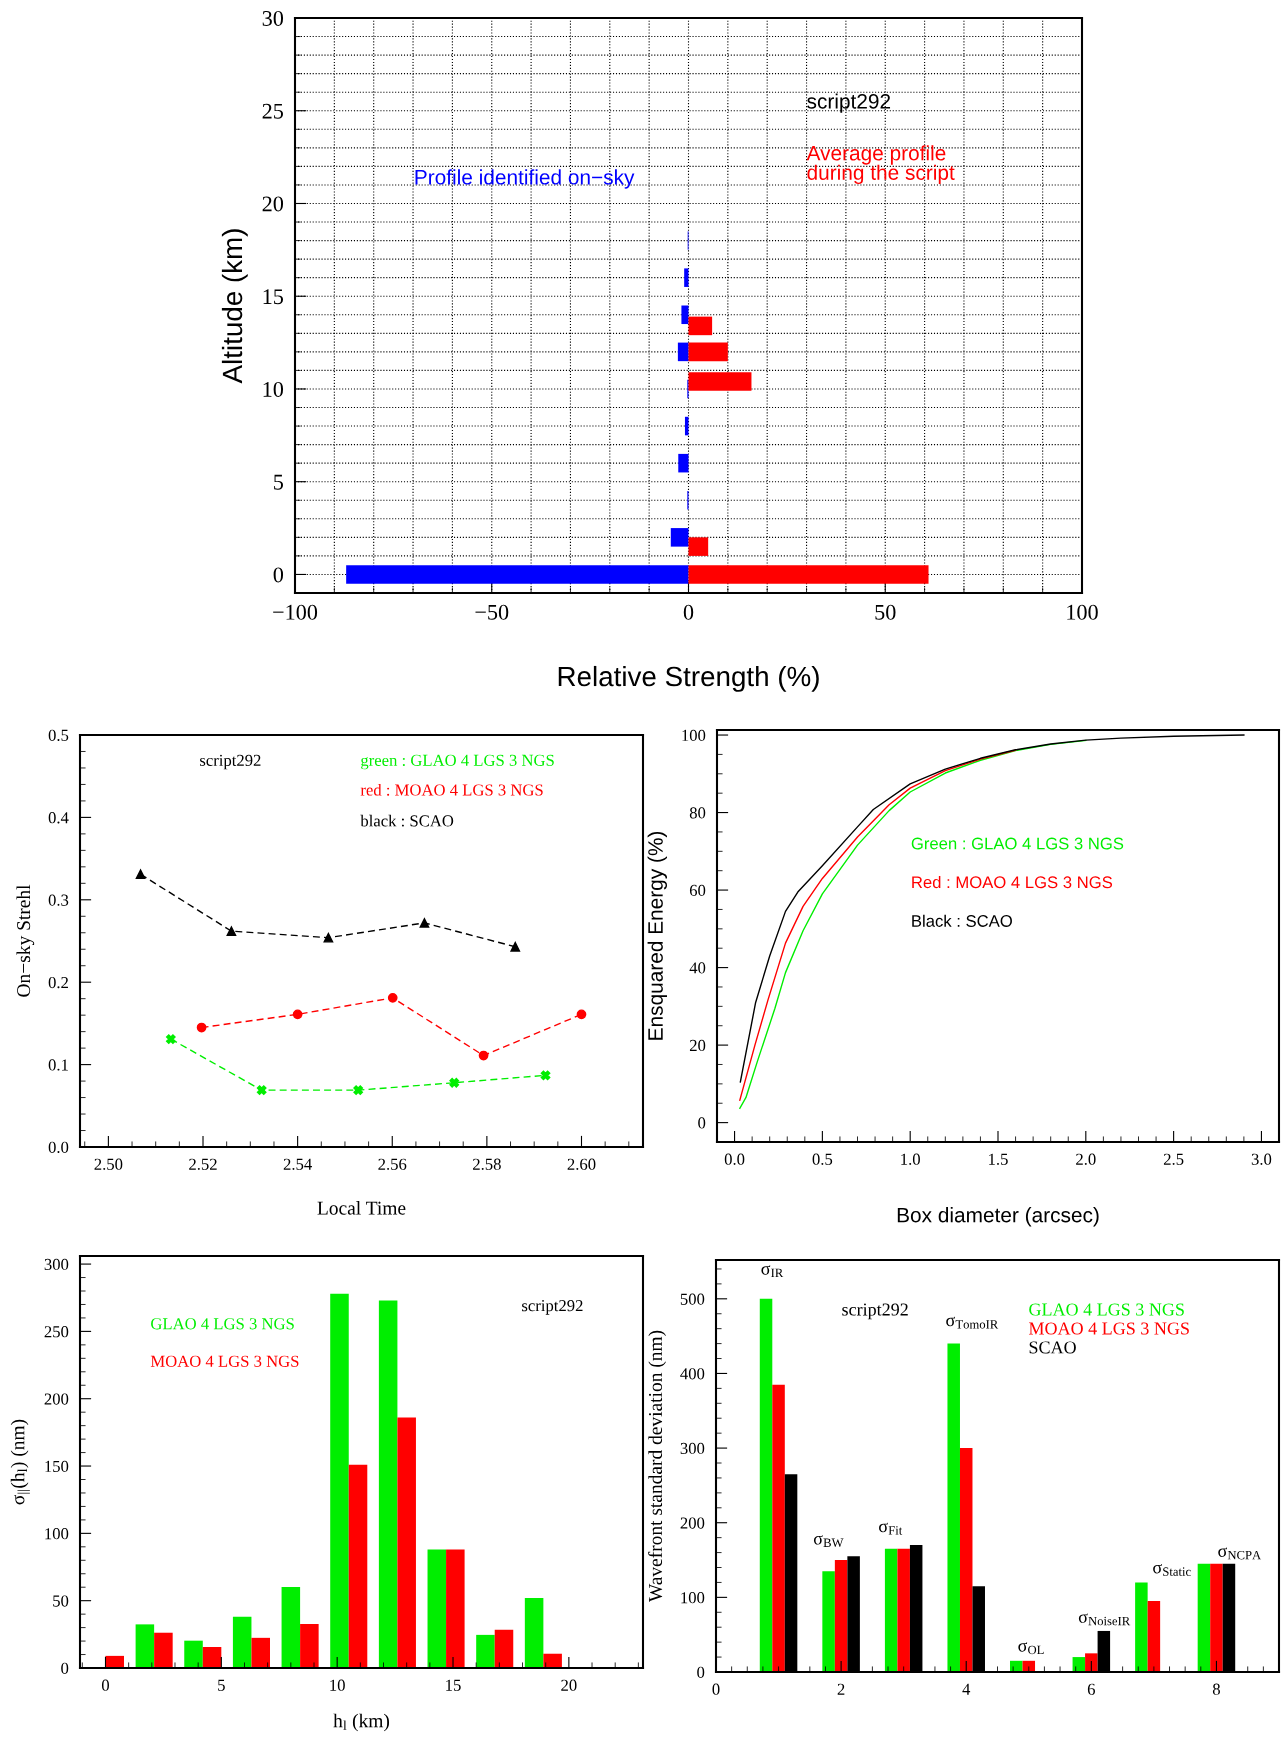  I want to click on x-tick-label: 2.50, so click(108, 1164).